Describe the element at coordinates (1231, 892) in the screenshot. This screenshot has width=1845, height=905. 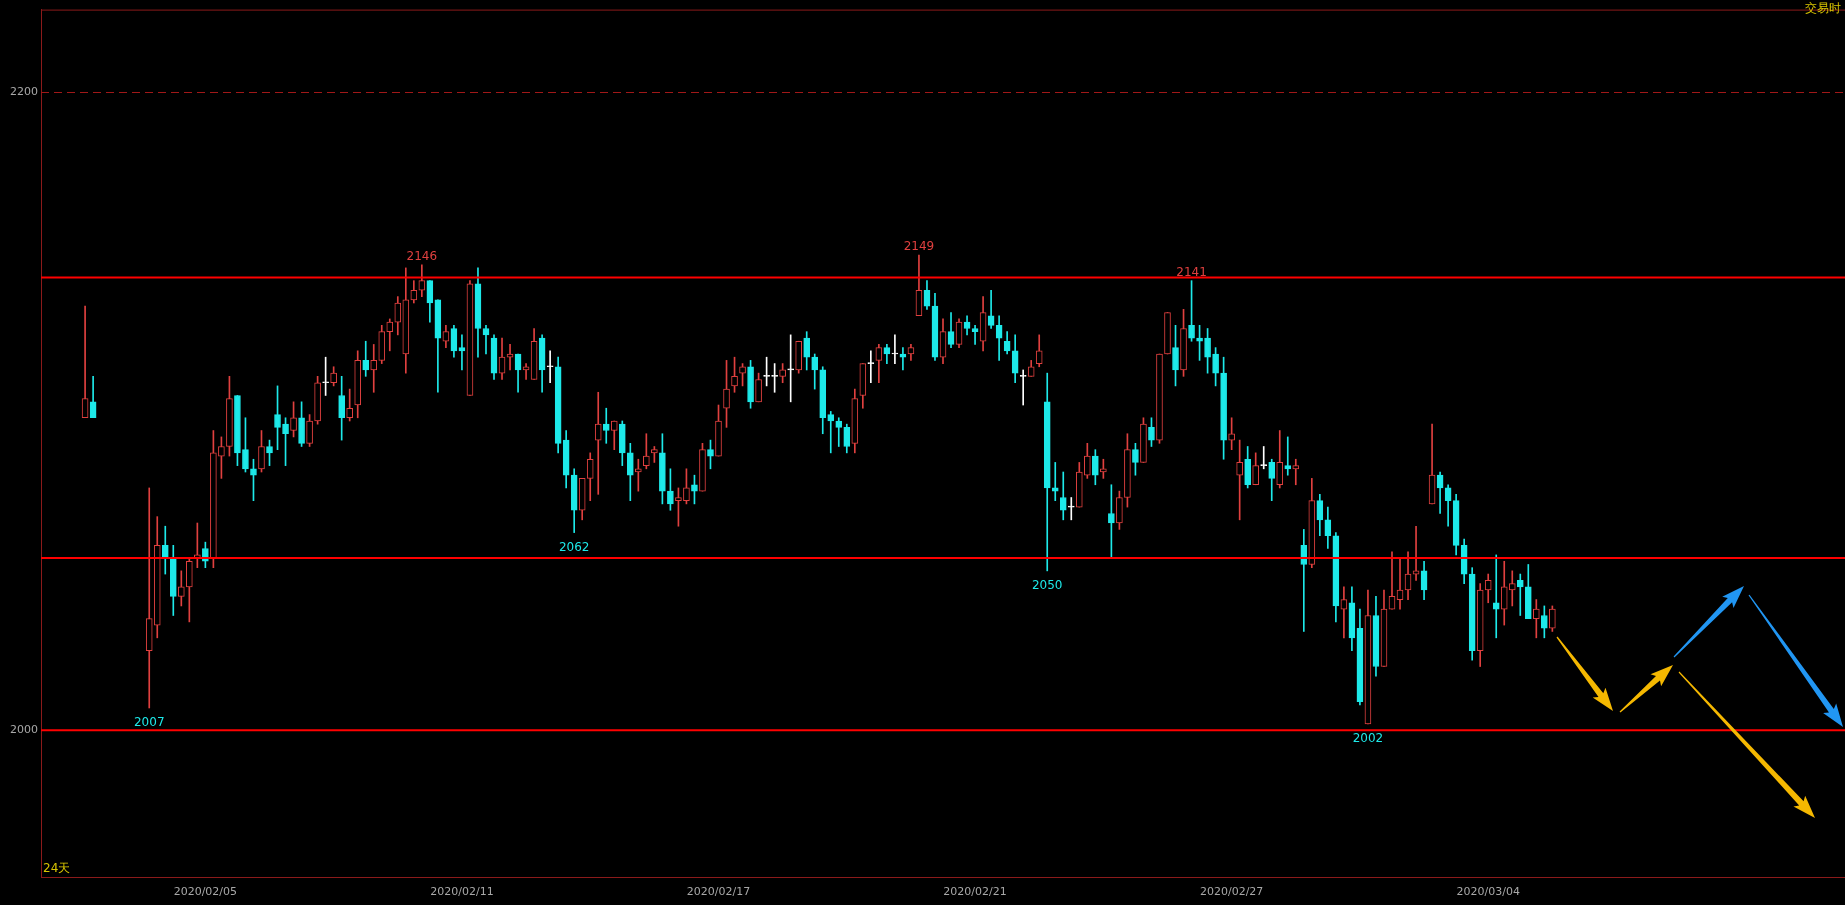
I see `x-tick-label: 2020/02/27` at that location.